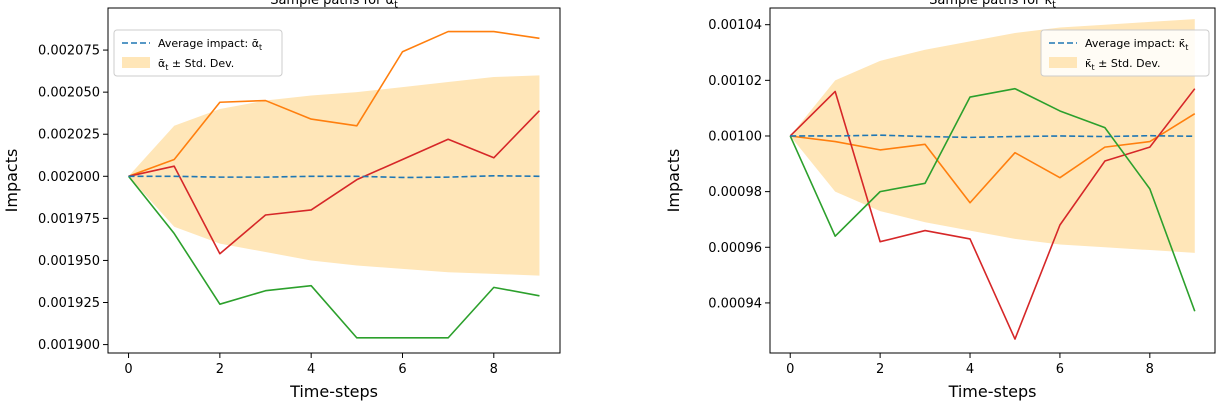 The image size is (1227, 407). I want to click on chart-title: Sample paths for αt, so click(334, 5).